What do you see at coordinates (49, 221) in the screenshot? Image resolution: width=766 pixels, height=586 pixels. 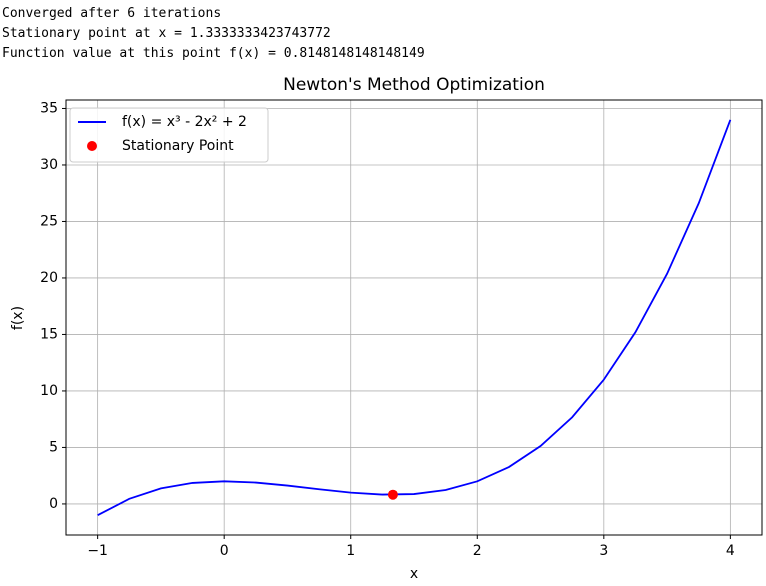 I see `y-tick-label: 25` at bounding box center [49, 221].